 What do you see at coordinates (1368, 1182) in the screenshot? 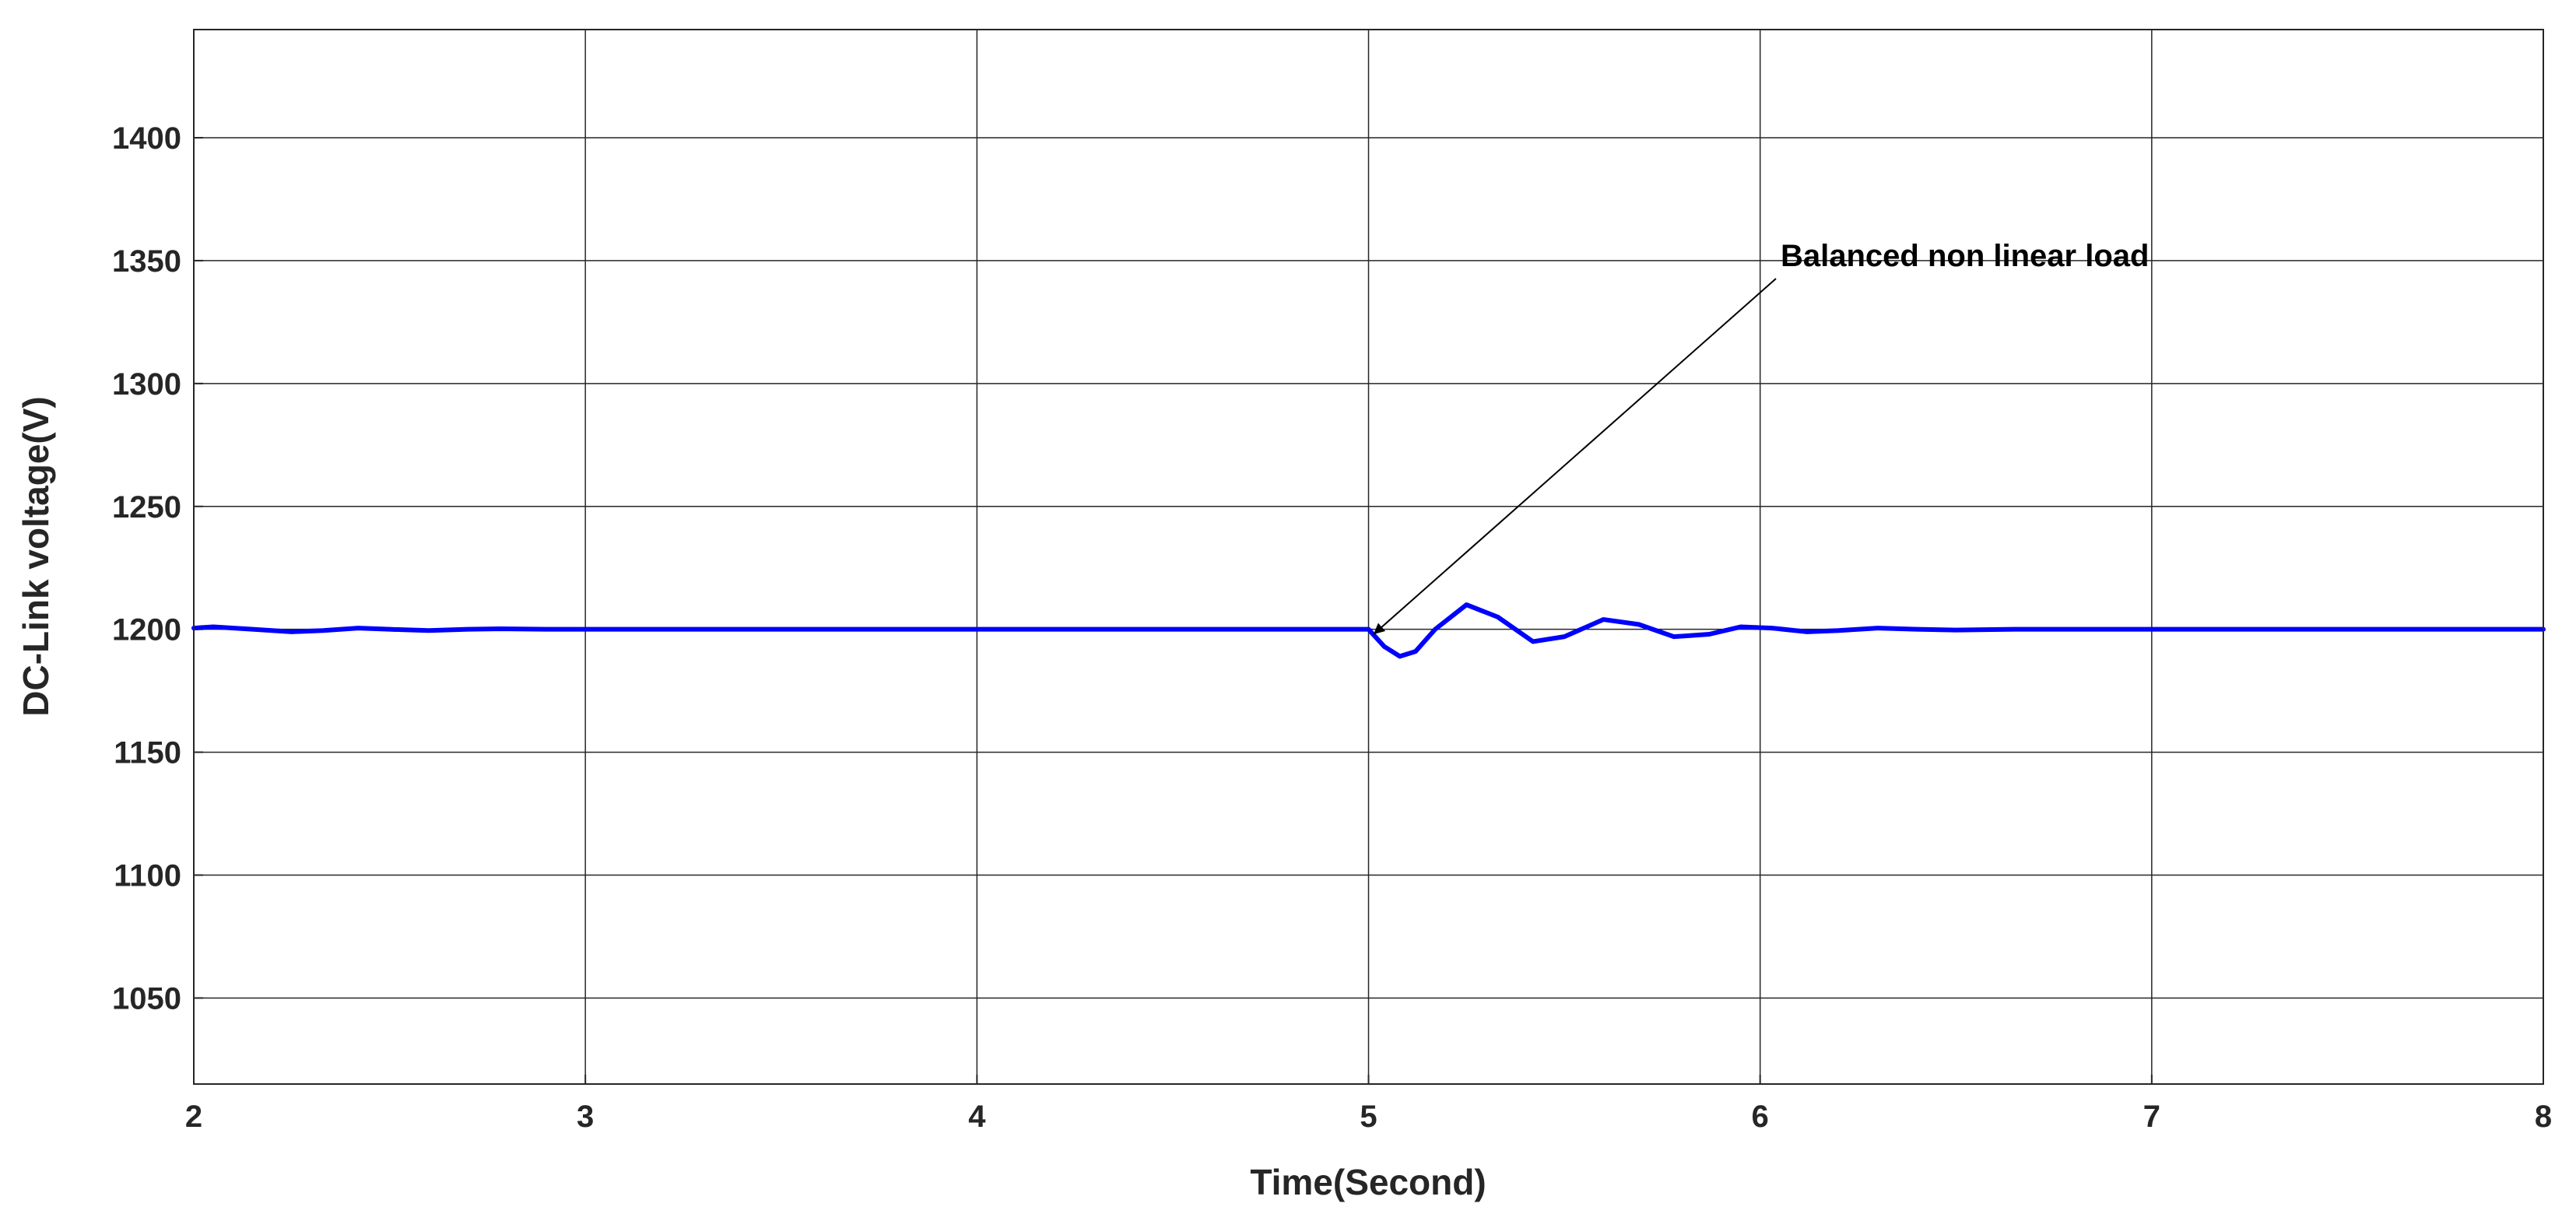
I see `x-axis-label: Time(Second)` at bounding box center [1368, 1182].